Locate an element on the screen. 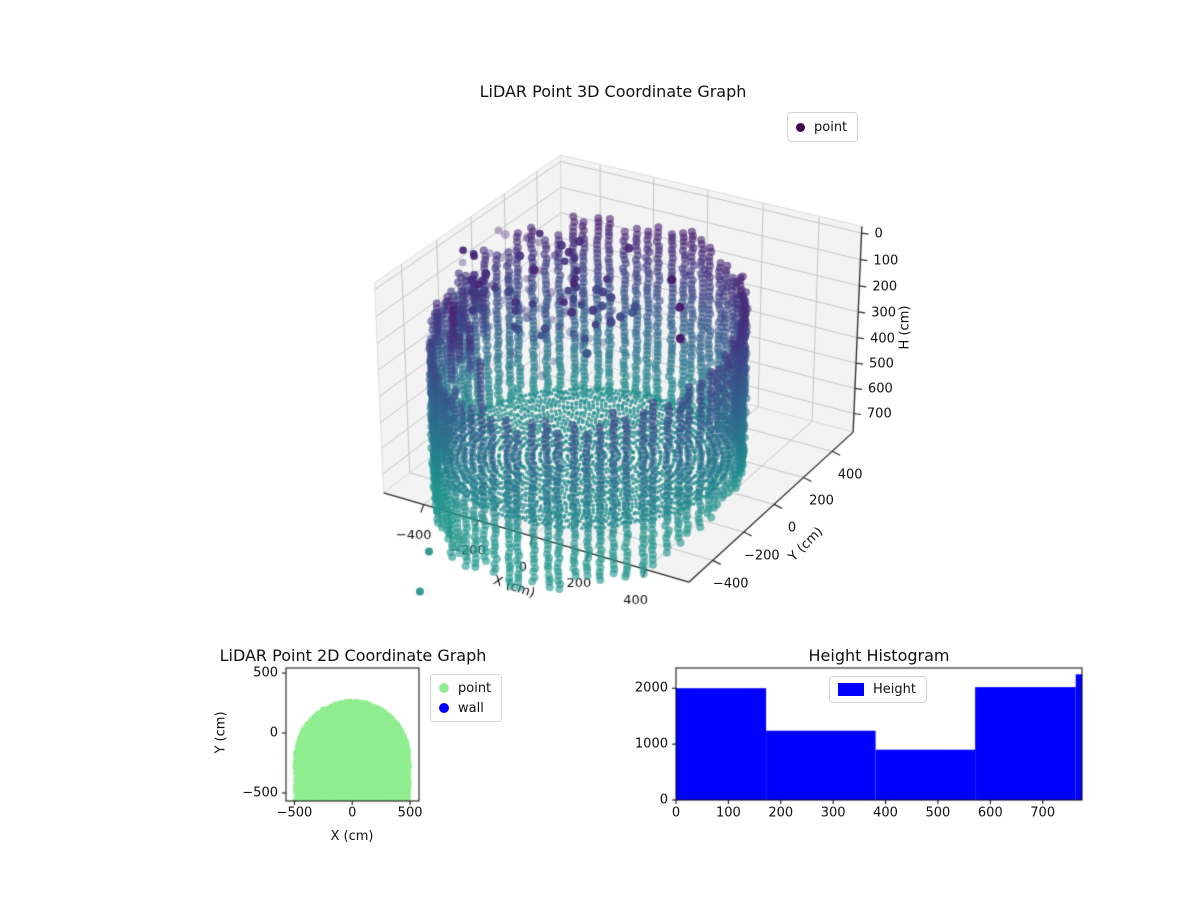  x-tick-label-hist: 200 is located at coordinates (781, 813).